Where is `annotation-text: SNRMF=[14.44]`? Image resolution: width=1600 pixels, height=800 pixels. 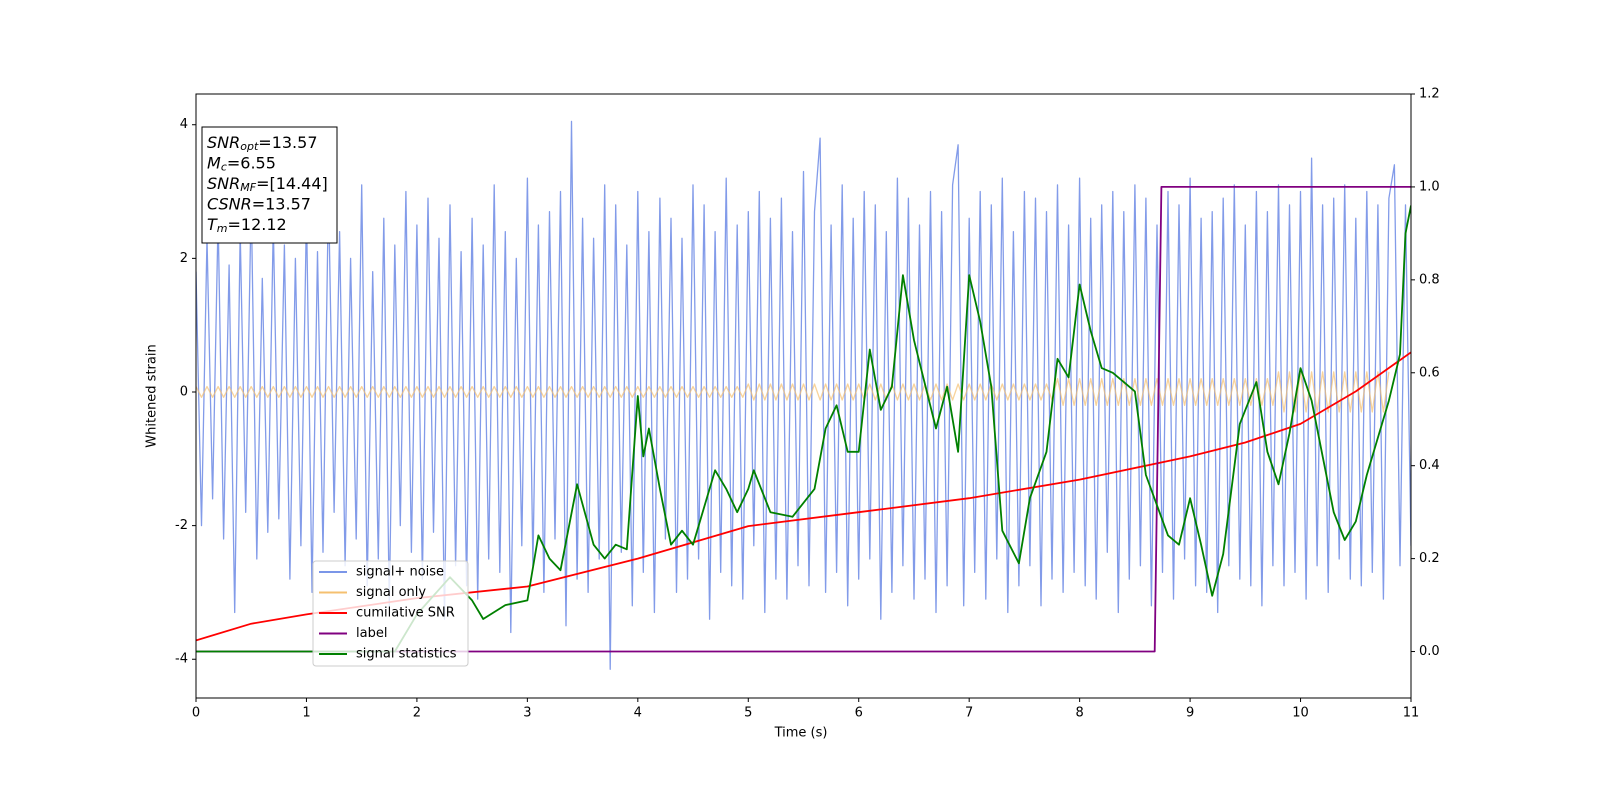
annotation-text: SNRMF=[14.44] is located at coordinates (267, 184).